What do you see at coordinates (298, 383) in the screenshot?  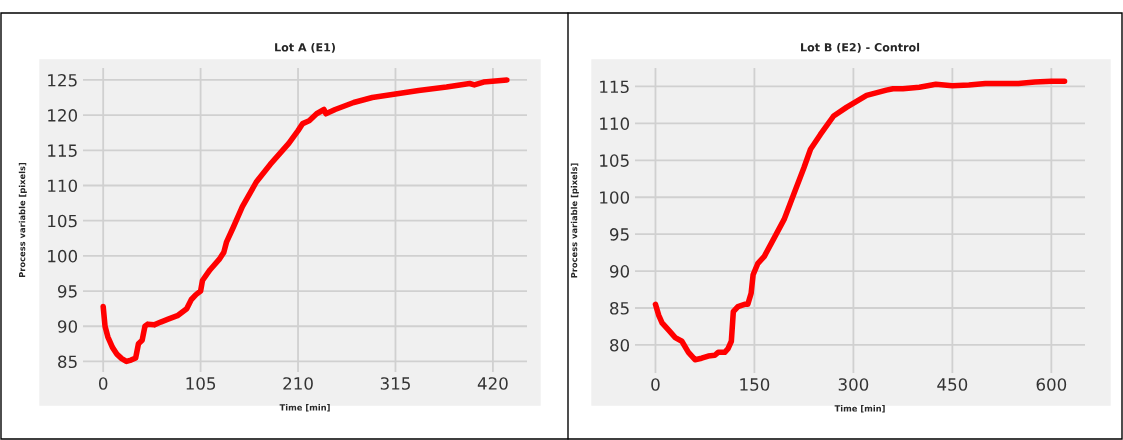 I see `x-tick-label: 210` at bounding box center [298, 383].